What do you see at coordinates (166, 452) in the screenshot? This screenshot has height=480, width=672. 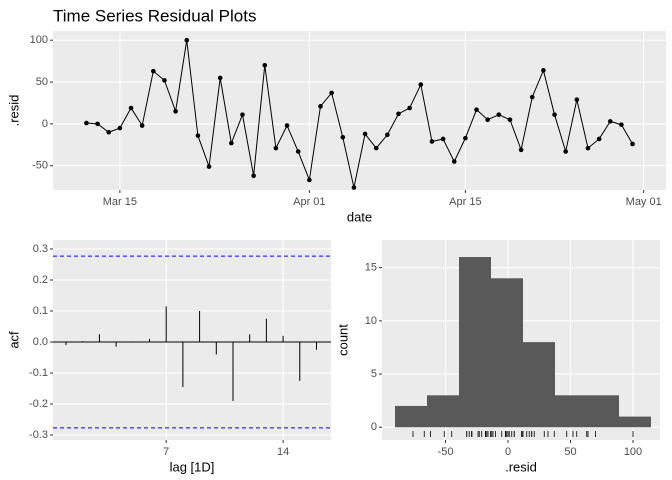 I see `x-tick-label: 7` at bounding box center [166, 452].